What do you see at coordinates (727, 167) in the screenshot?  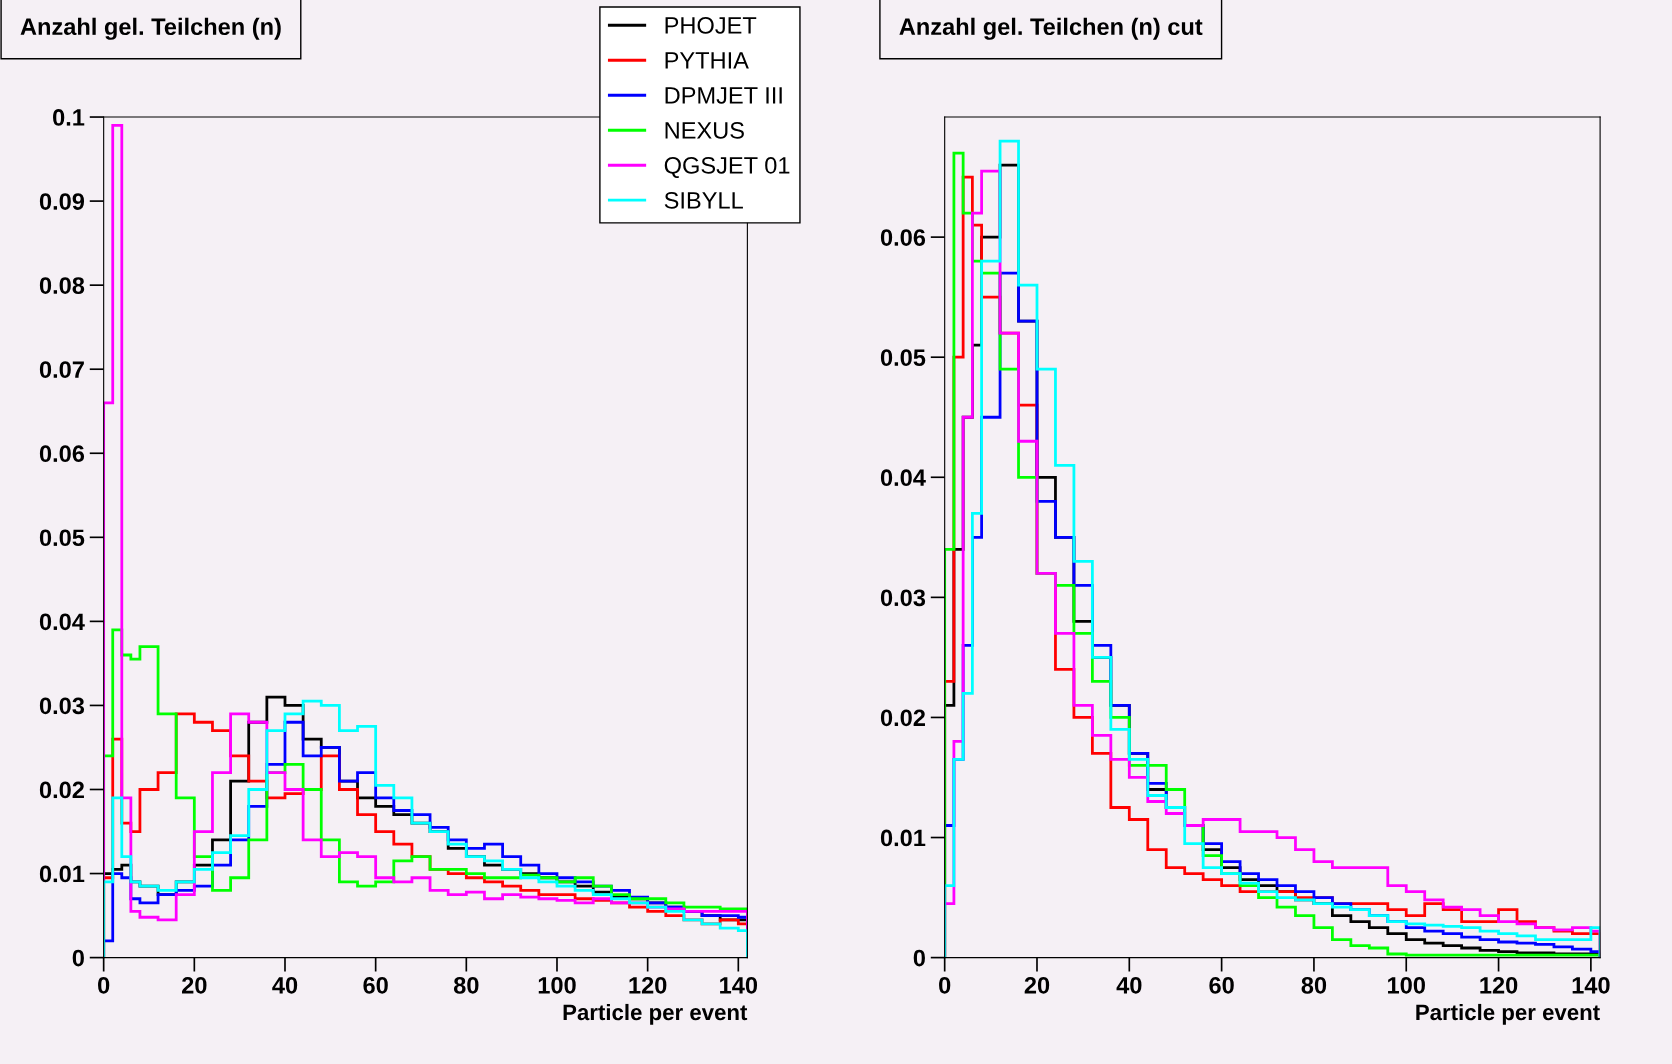 I see `legend-label: QGSJET 01` at bounding box center [727, 167].